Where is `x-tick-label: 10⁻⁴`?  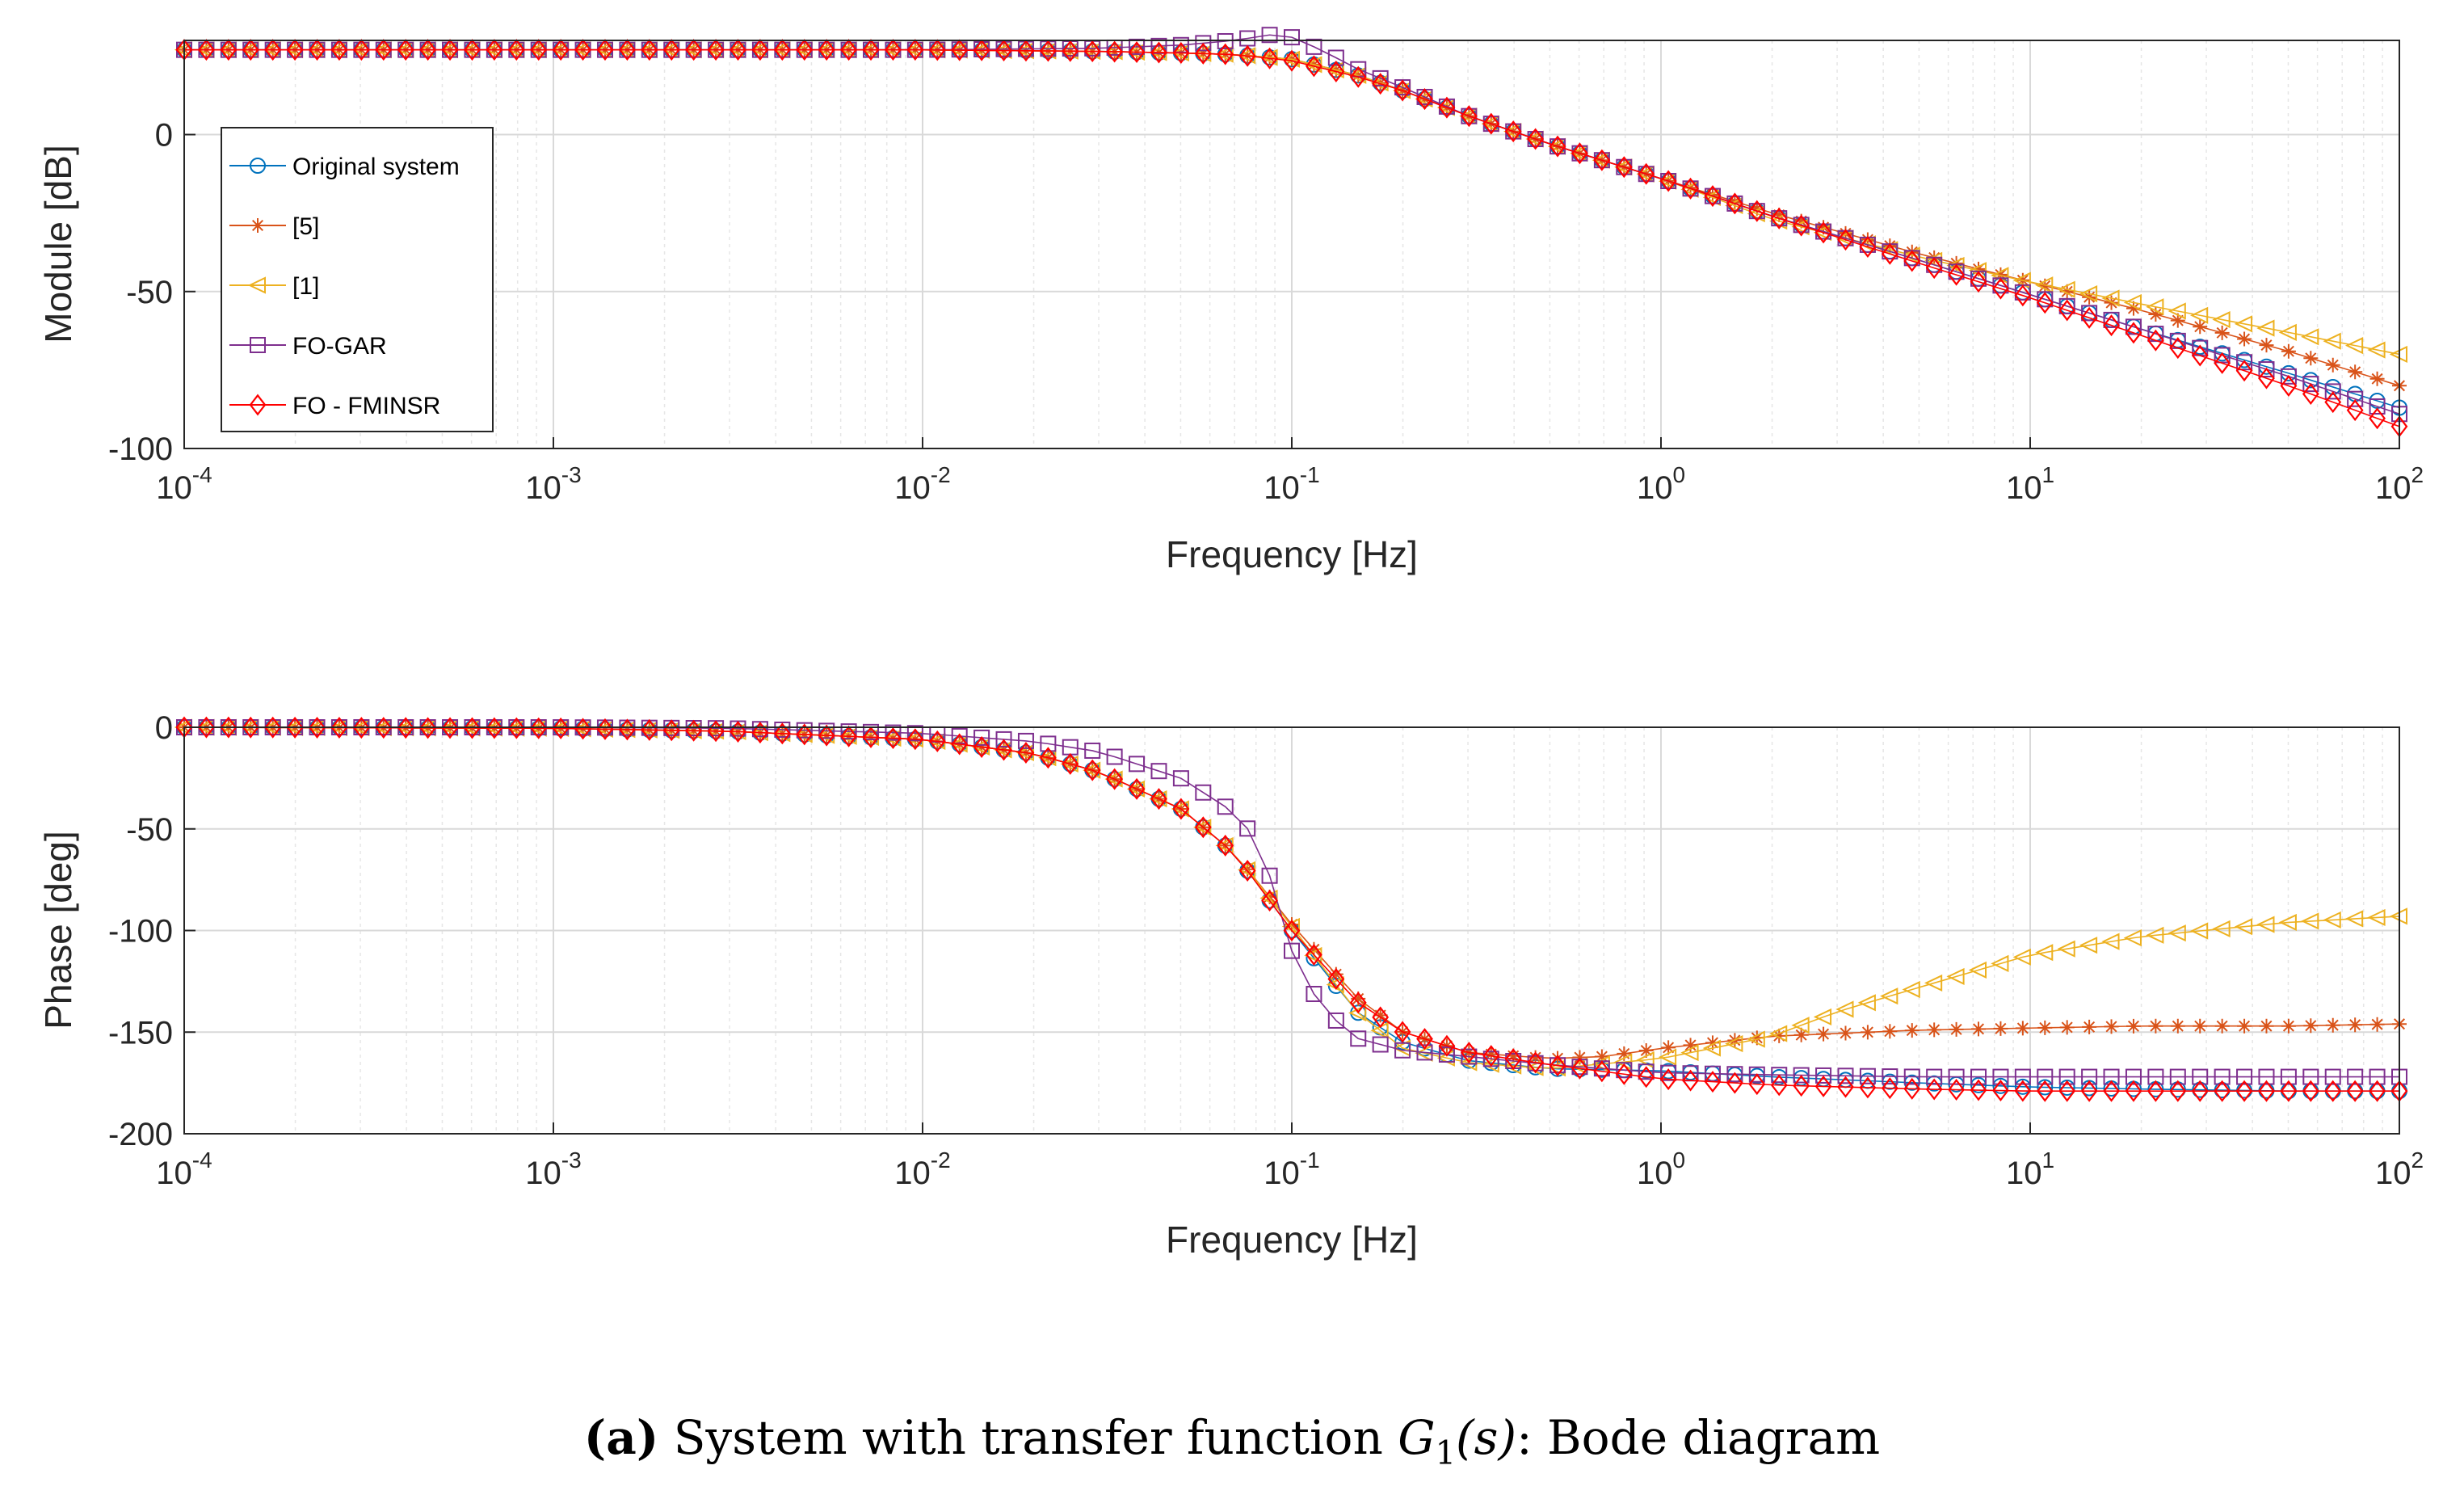 x-tick-label: 10⁻⁴ is located at coordinates (184, 1169).